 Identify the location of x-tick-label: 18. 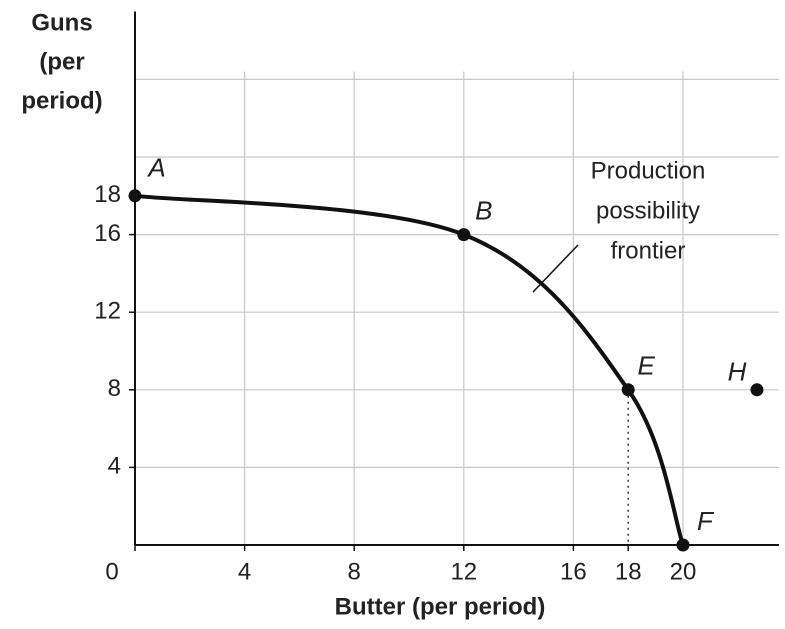
(628, 571).